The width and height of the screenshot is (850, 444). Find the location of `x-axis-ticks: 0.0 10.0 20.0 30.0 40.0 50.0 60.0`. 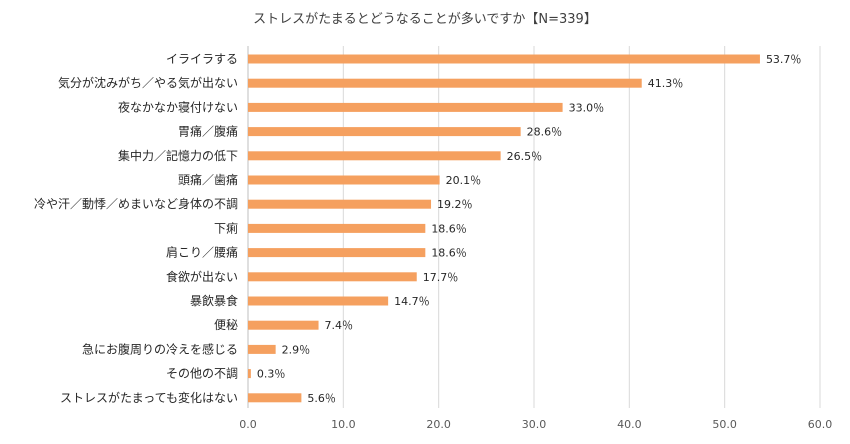

x-axis-ticks: 0.0 10.0 20.0 30.0 40.0 50.0 60.0 is located at coordinates (535, 424).